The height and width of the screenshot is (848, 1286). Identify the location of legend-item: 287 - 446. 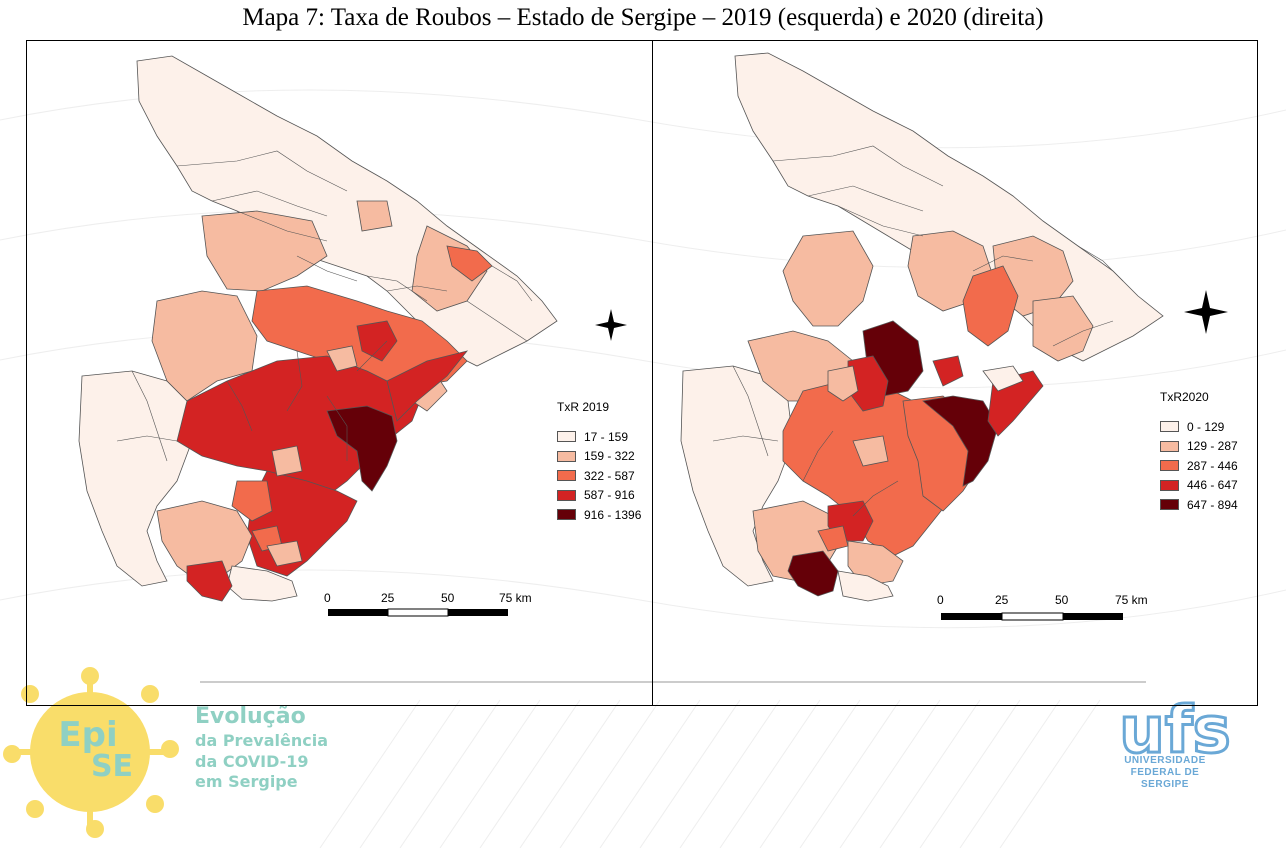
(1199, 466).